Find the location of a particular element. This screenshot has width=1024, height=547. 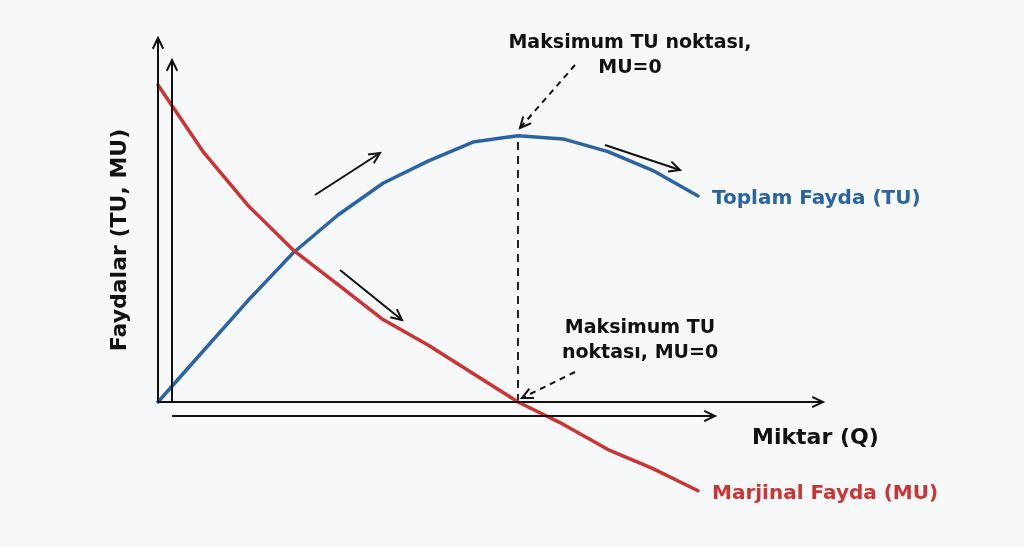

annotation: Maksimum TU noktası, MU=0 is located at coordinates (640, 338).